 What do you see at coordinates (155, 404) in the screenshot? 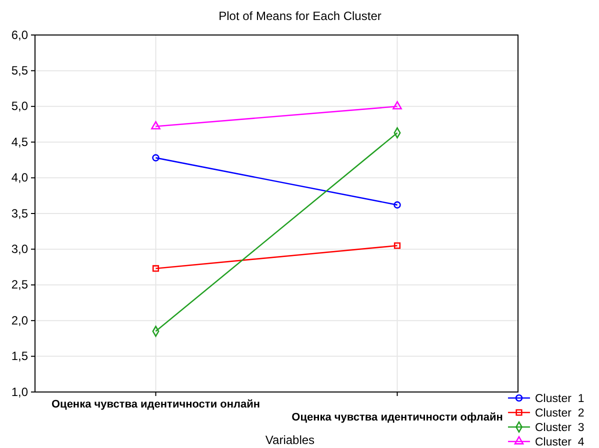
I see `x-tick-label: Оценка чувства идентичности онлайн` at bounding box center [155, 404].